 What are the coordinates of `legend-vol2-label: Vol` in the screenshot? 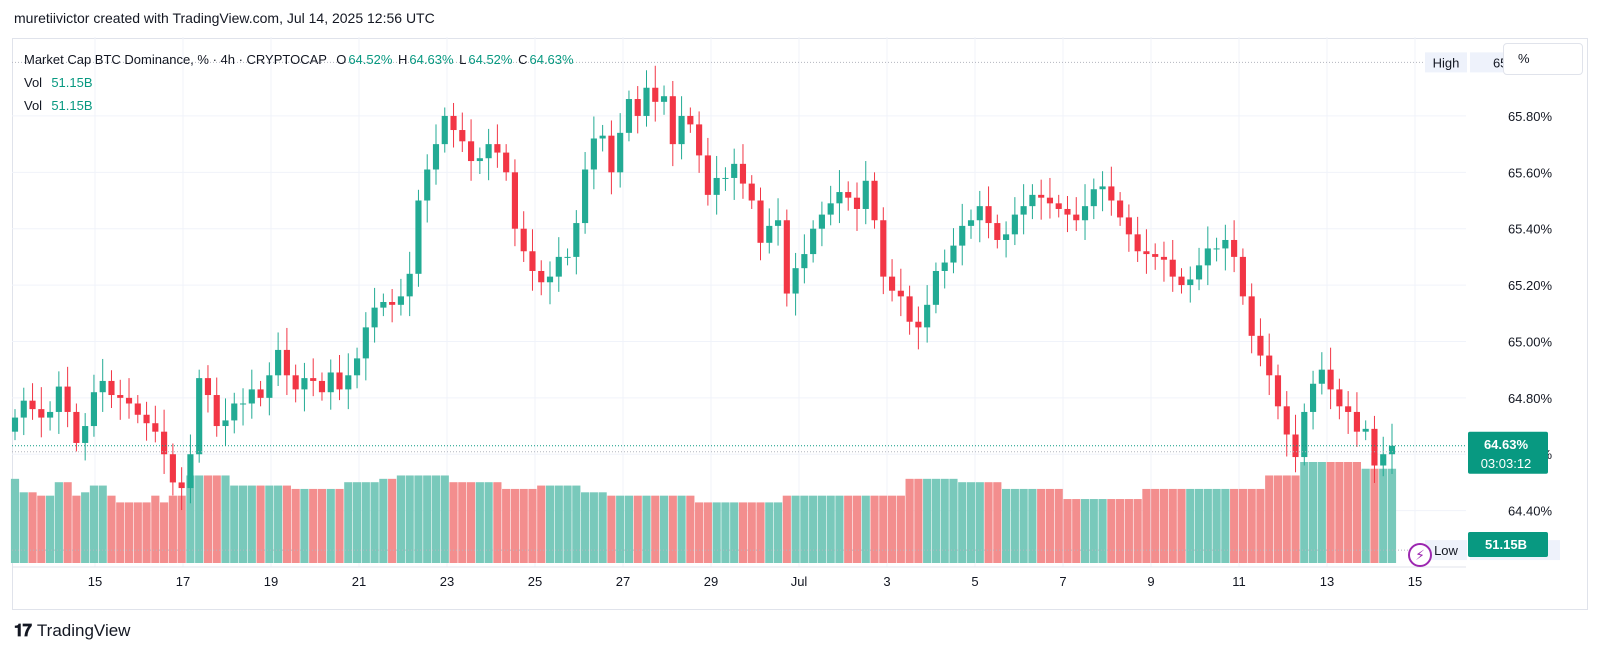 It's located at (33, 105).